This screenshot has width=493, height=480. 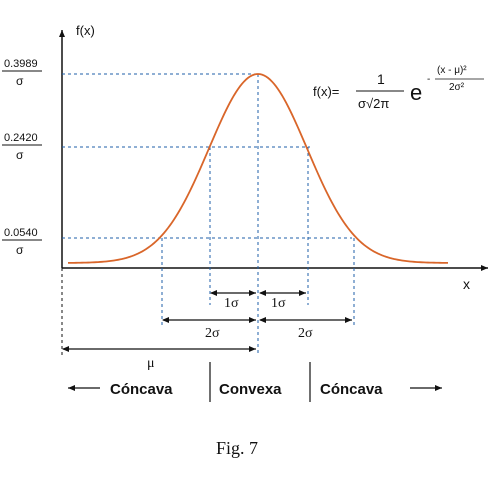 What do you see at coordinates (20, 155) in the screenshot?
I see `y-tick-inflection-denominator: σ` at bounding box center [20, 155].